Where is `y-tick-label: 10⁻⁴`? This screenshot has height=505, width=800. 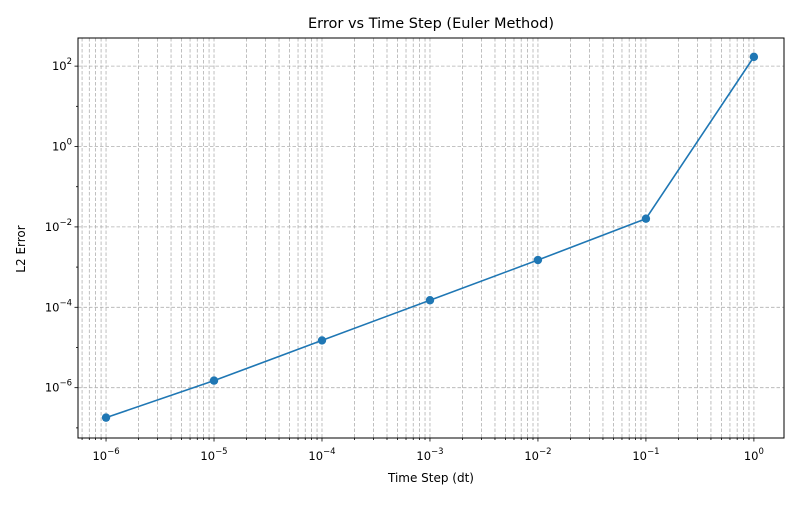 y-tick-label: 10⁻⁴ is located at coordinates (58, 306).